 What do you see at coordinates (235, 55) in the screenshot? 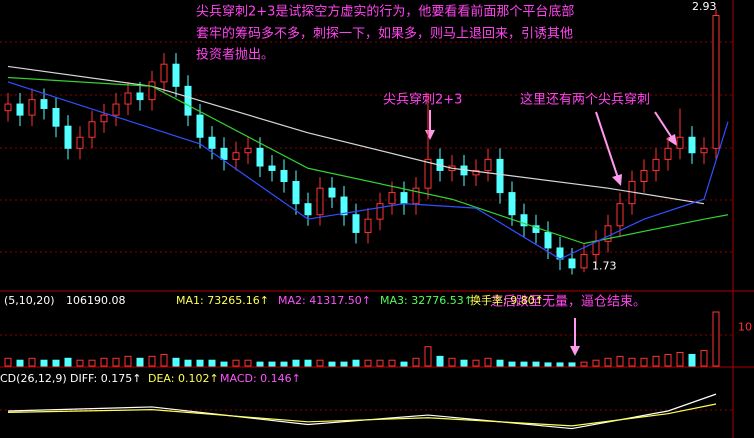
I see `annotation: 投资者抛出。` at bounding box center [235, 55].